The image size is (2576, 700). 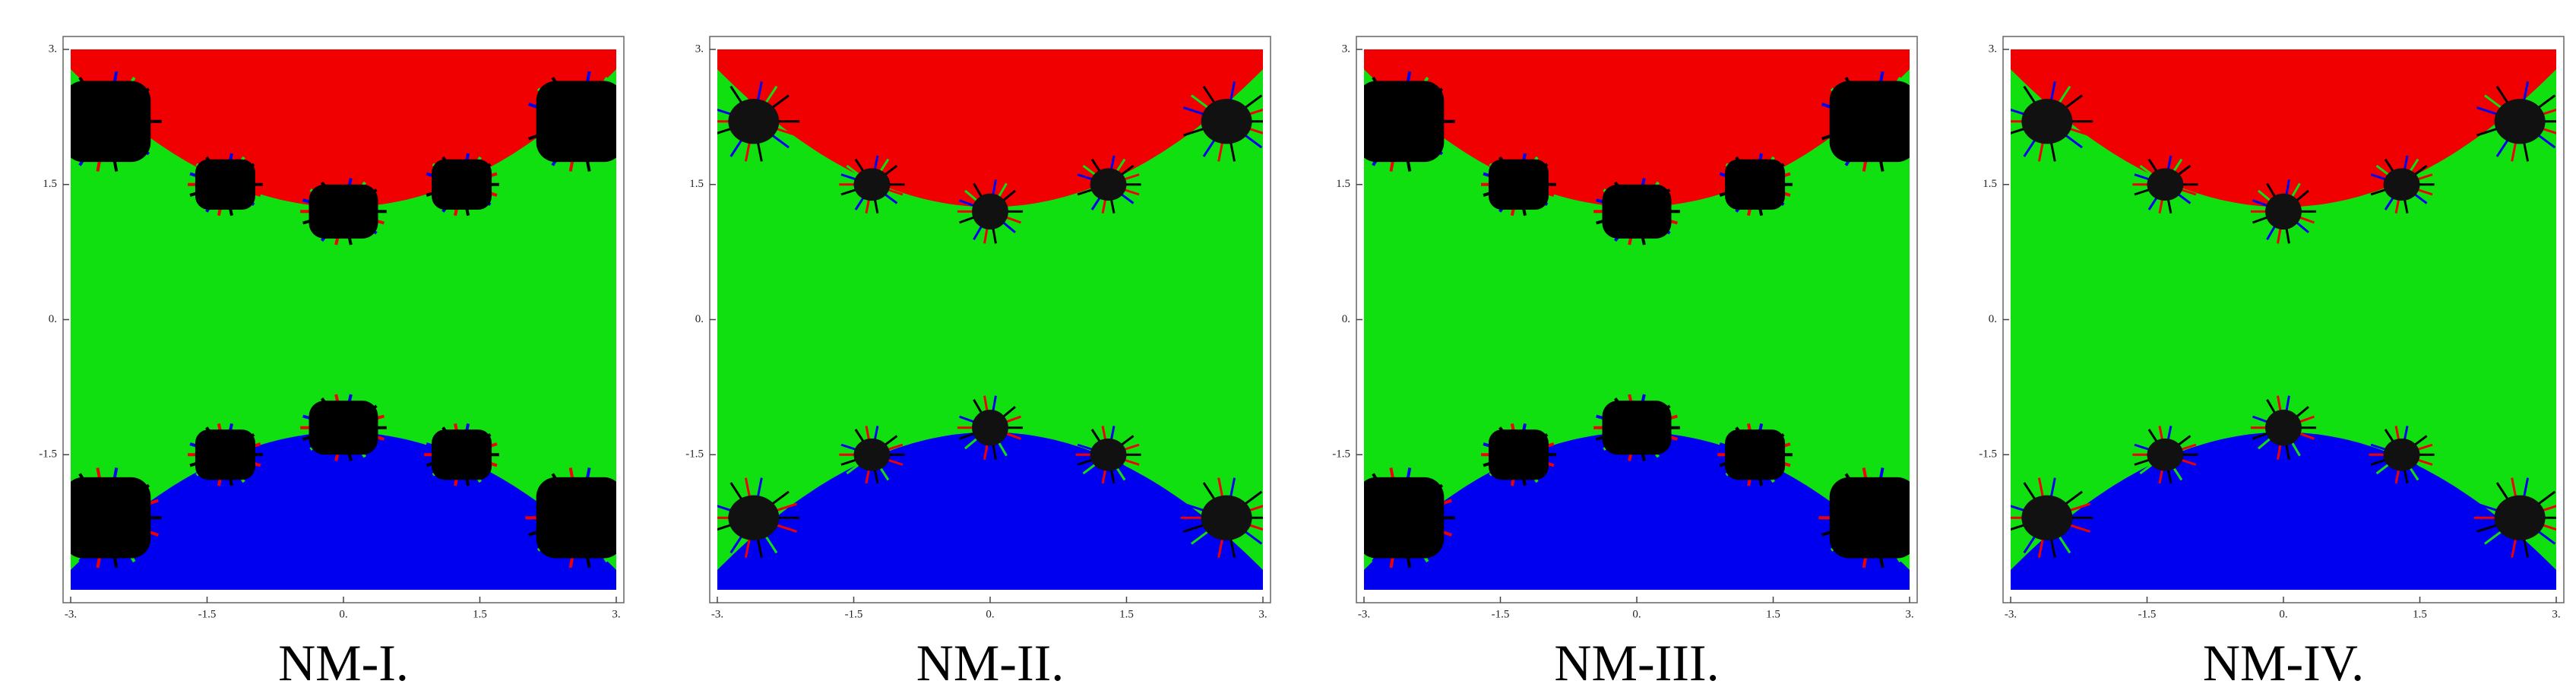 I want to click on panel-caption: NM-III., so click(x=1636, y=663).